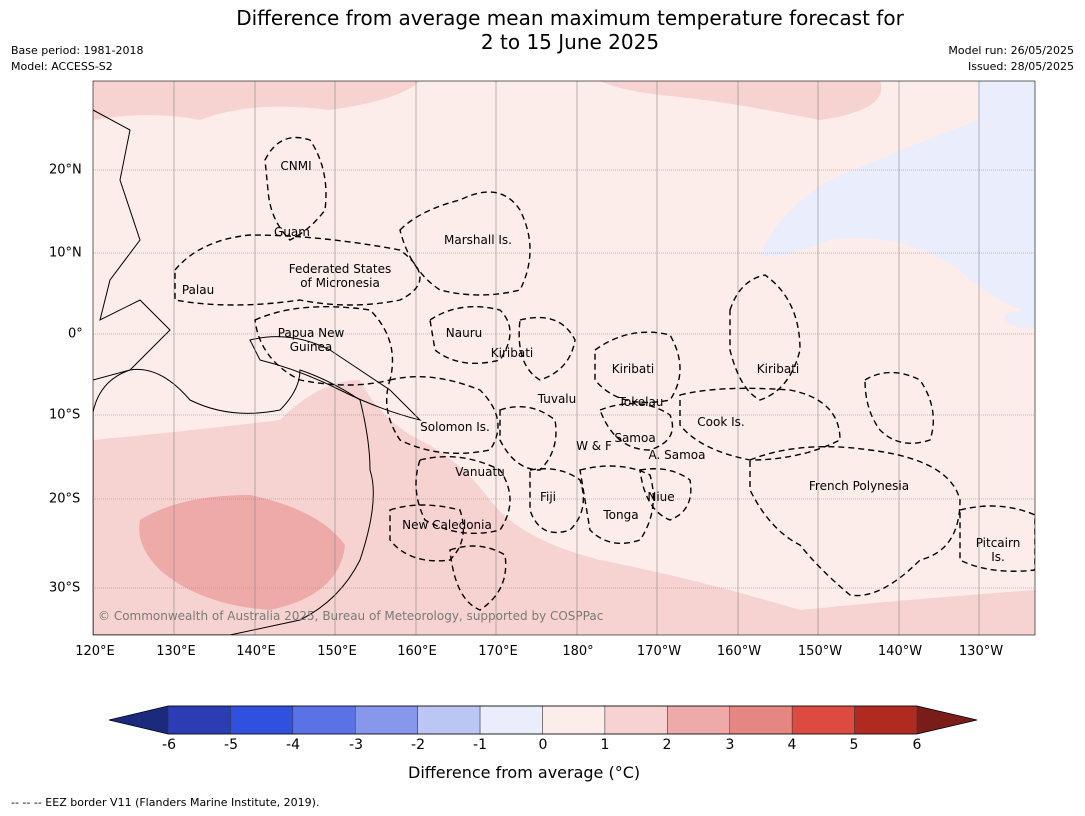  I want to click on meta-right: Model run: 26/05/2025 Issued: 28/05/2025, so click(1011, 59).